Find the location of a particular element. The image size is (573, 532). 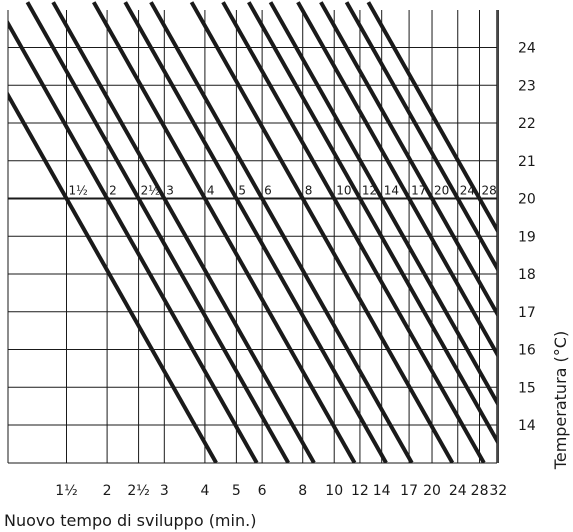

x-tick-label: 28 is located at coordinates (480, 491).